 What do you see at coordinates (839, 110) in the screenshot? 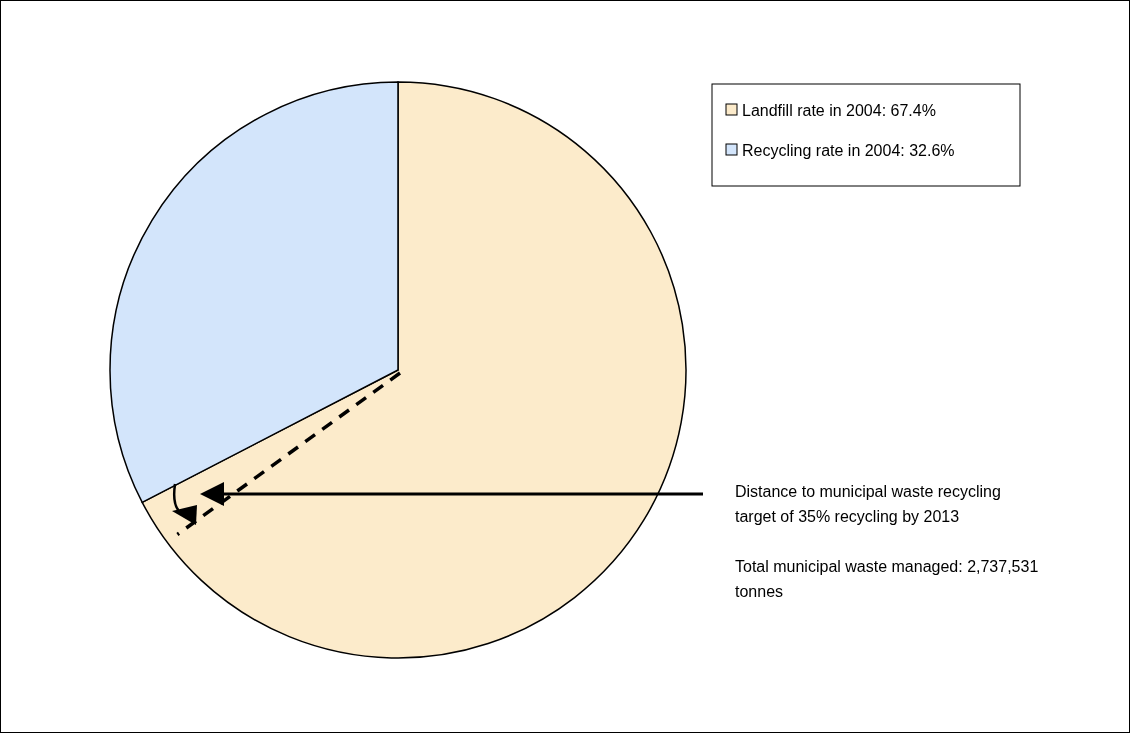
I see `legend-label: Landfill rate in 2004: 67.4%` at bounding box center [839, 110].